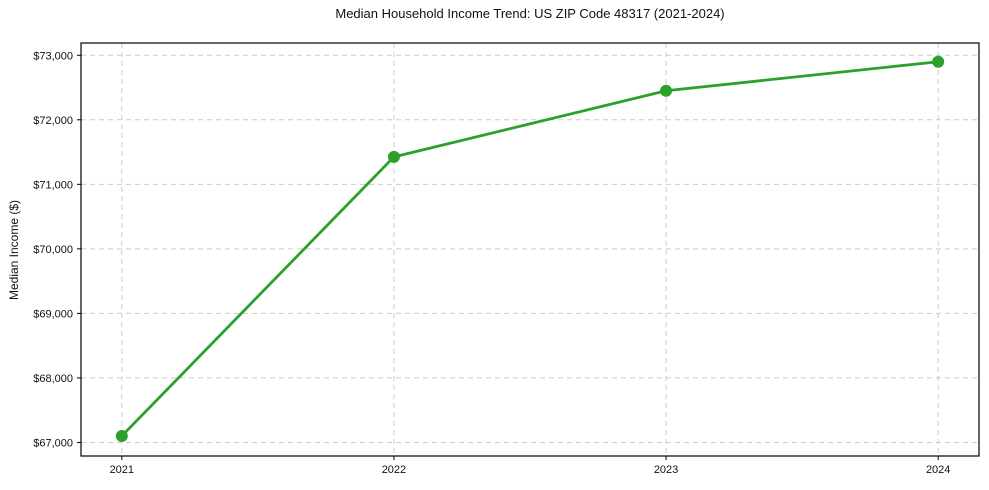  What do you see at coordinates (53, 250) in the screenshot?
I see `y-tick-label: $70,000` at bounding box center [53, 250].